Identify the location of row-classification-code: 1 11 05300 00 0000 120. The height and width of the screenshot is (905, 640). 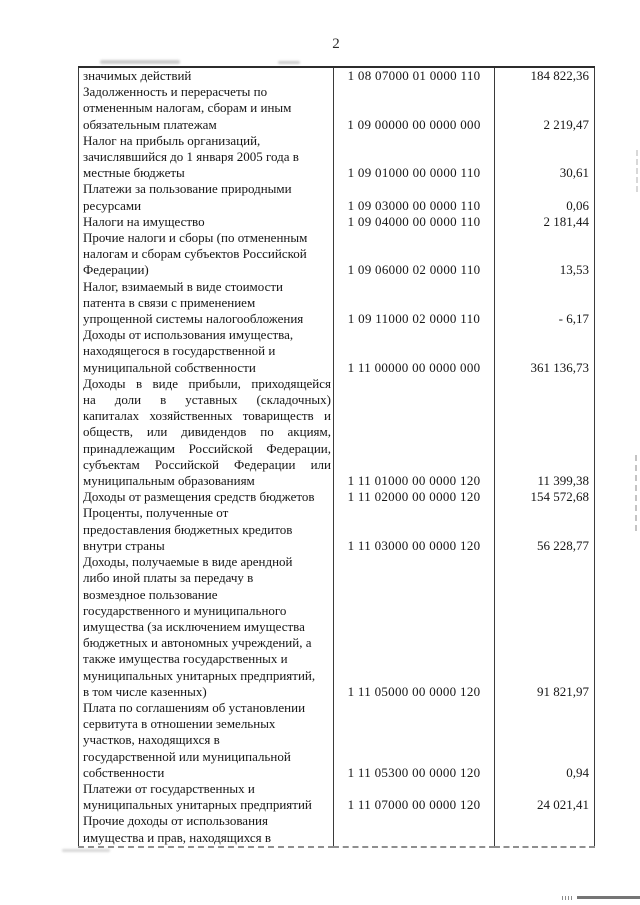
(414, 740).